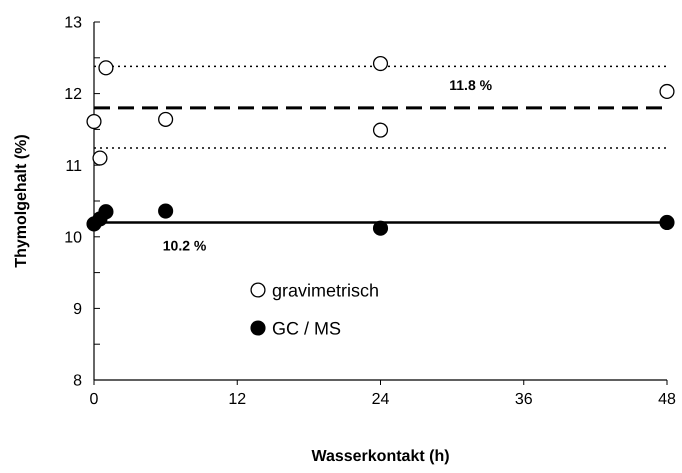 Image resolution: width=682 pixels, height=473 pixels. Describe the element at coordinates (73, 95) in the screenshot. I see `y-tick-label: 12` at that location.